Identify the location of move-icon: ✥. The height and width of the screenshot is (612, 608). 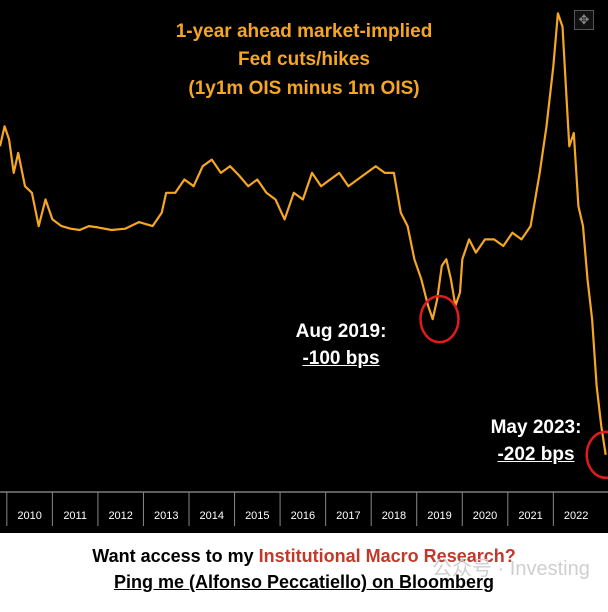
(584, 20).